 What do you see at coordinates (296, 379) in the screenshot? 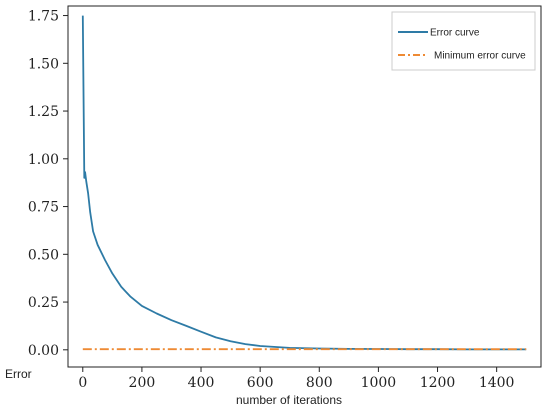
I see `x-axis-ticks: 0 200 400 600 800 1000 1200 1400` at bounding box center [296, 379].